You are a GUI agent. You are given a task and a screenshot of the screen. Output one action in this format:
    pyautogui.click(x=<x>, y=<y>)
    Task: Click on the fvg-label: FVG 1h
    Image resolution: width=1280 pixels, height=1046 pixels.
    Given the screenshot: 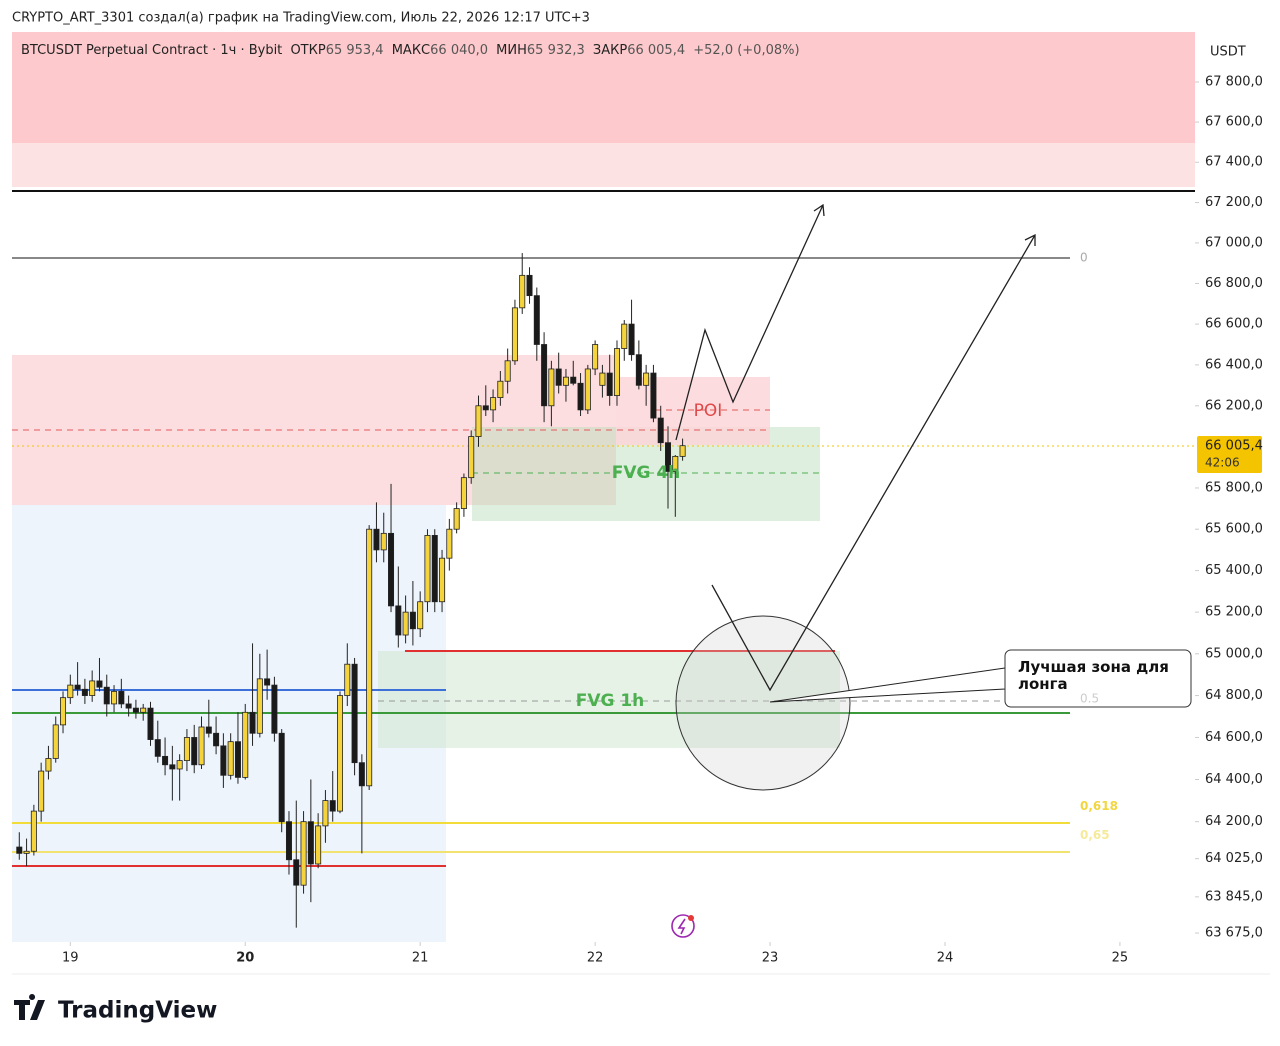 What is the action you would take?
    pyautogui.click(x=610, y=701)
    